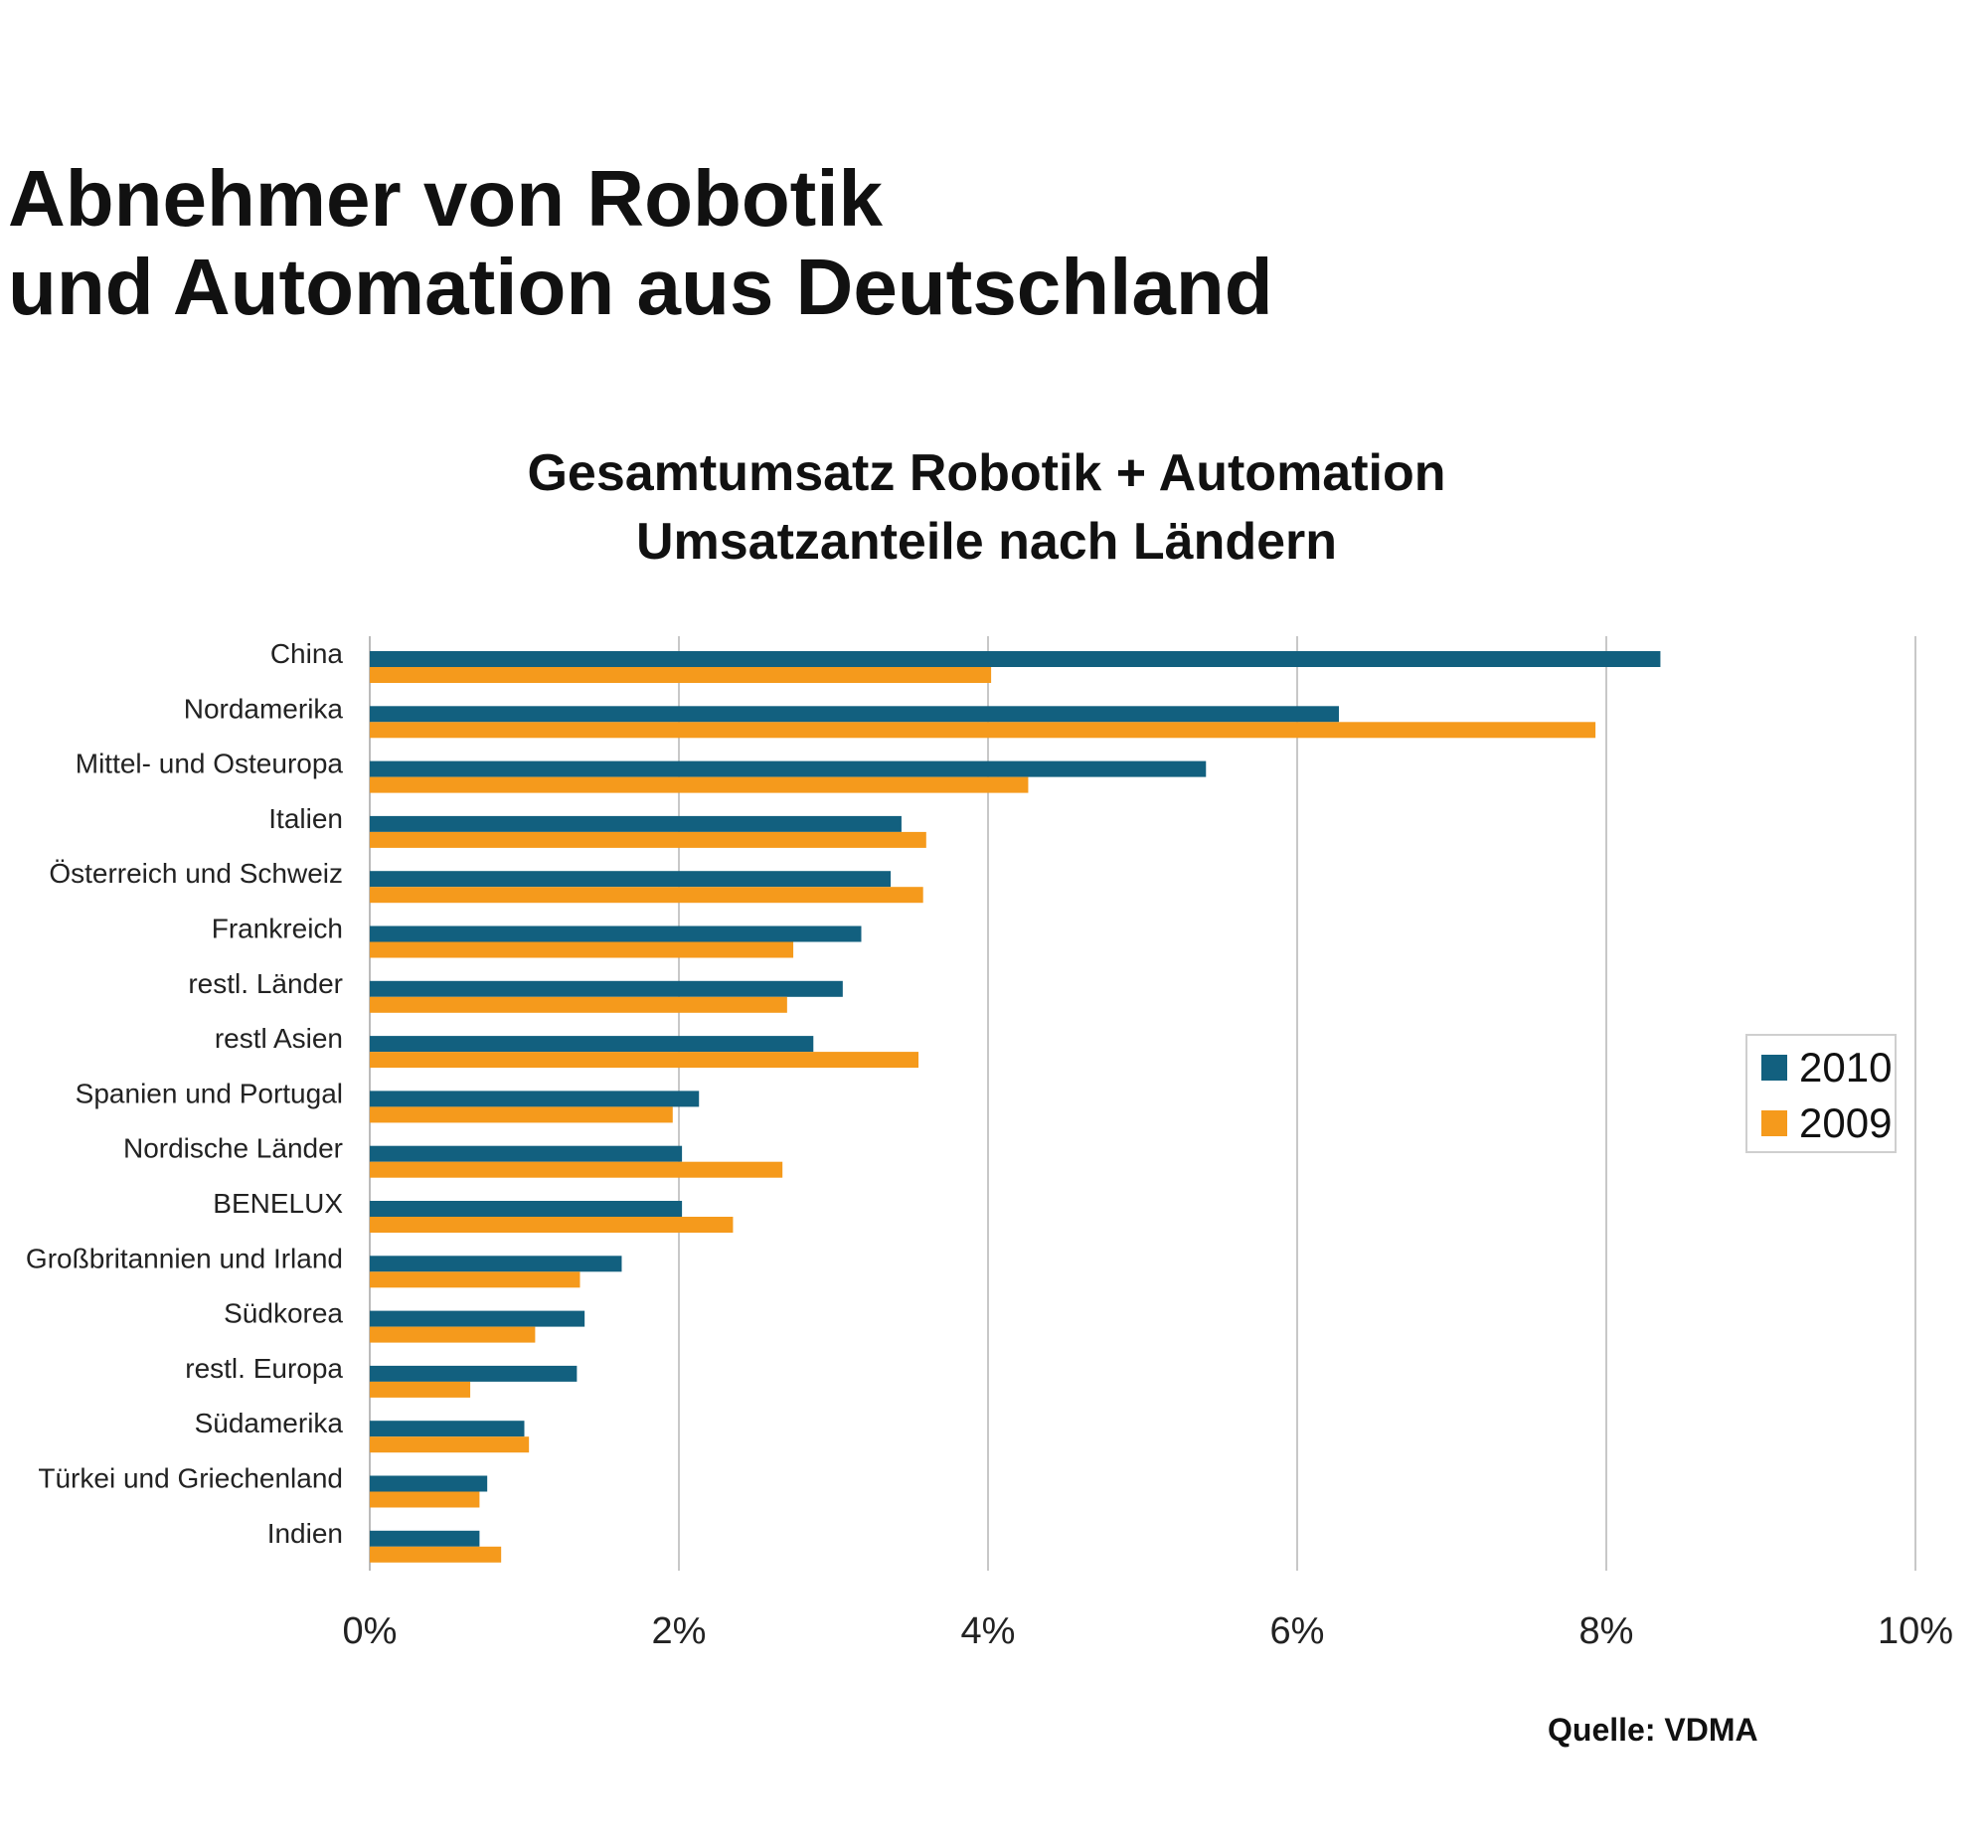 This screenshot has height=1848, width=1988. What do you see at coordinates (988, 1631) in the screenshot?
I see `x-tick-label: 4%` at bounding box center [988, 1631].